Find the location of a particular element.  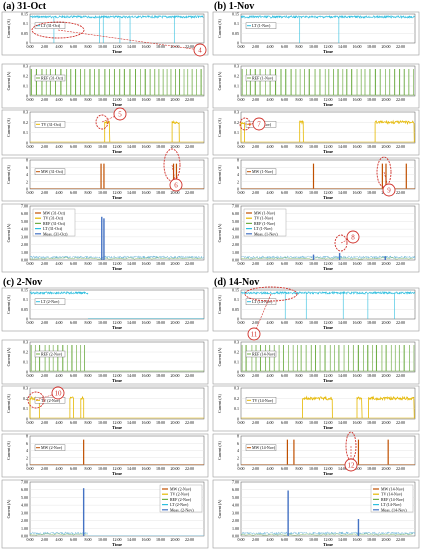

callout-leader is located at coordinates (262, 314).